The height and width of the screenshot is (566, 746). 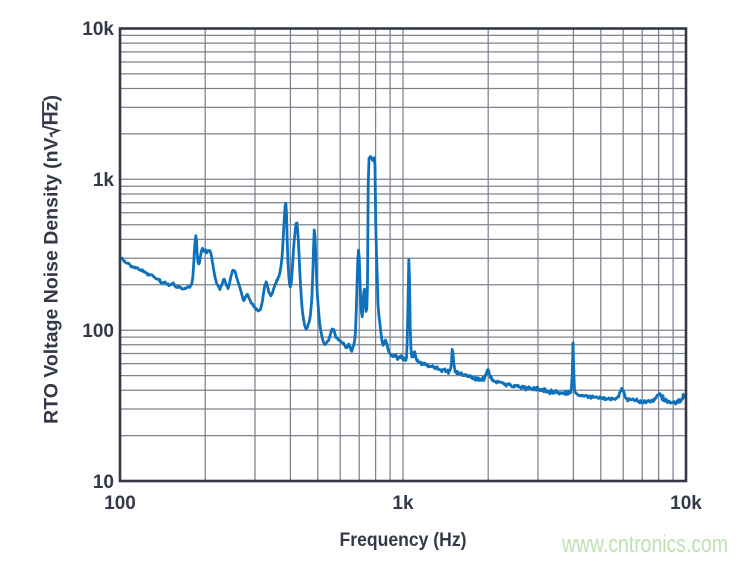 What do you see at coordinates (52, 280) in the screenshot?
I see `svg-text: RTO Voltage Noise Density (nV` at bounding box center [52, 280].